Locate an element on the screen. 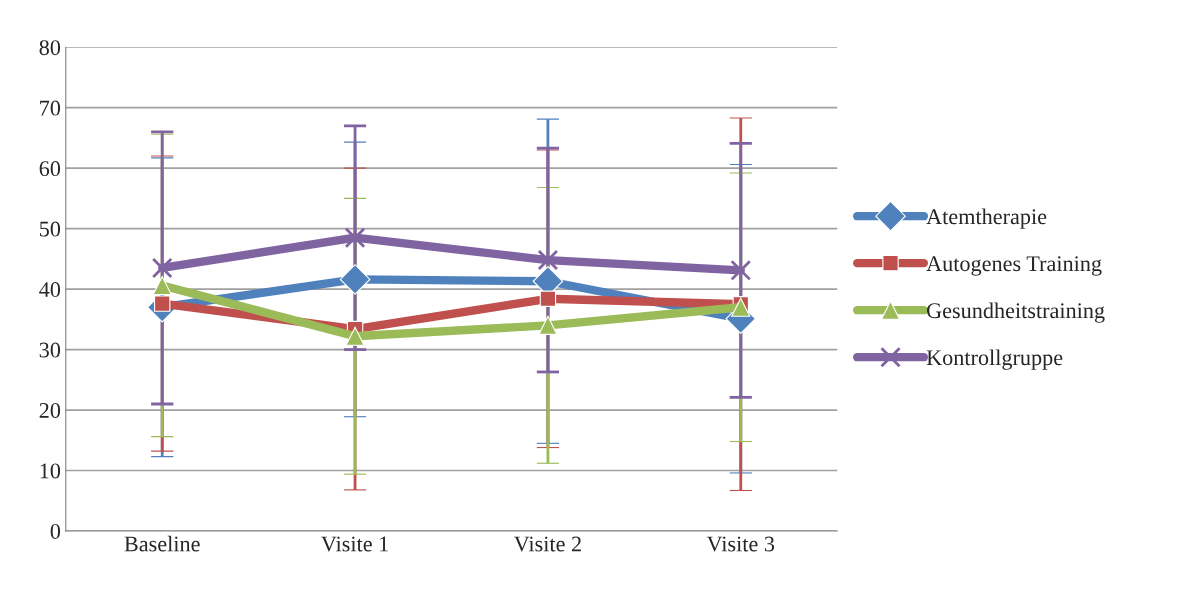 The image size is (1196, 590). x-tick-label: Visite 3 is located at coordinates (740, 544).